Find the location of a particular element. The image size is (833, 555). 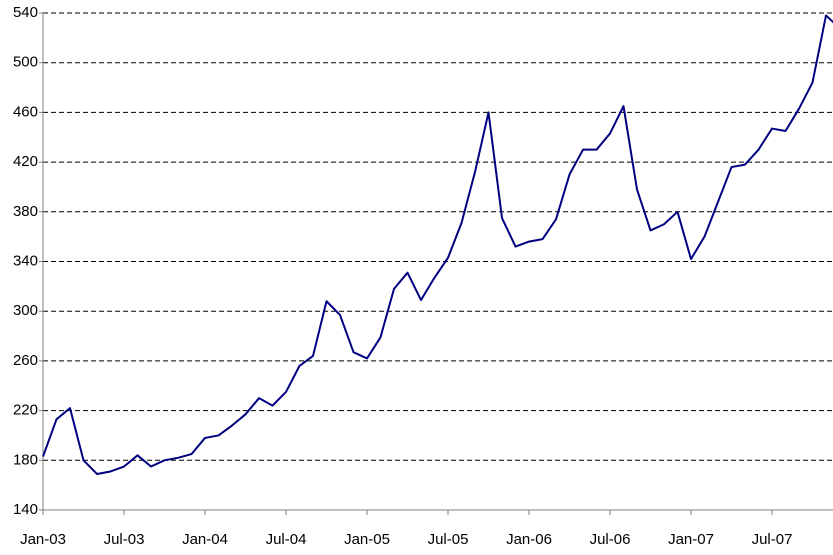

y-tick-label: 420 is located at coordinates (25, 161).